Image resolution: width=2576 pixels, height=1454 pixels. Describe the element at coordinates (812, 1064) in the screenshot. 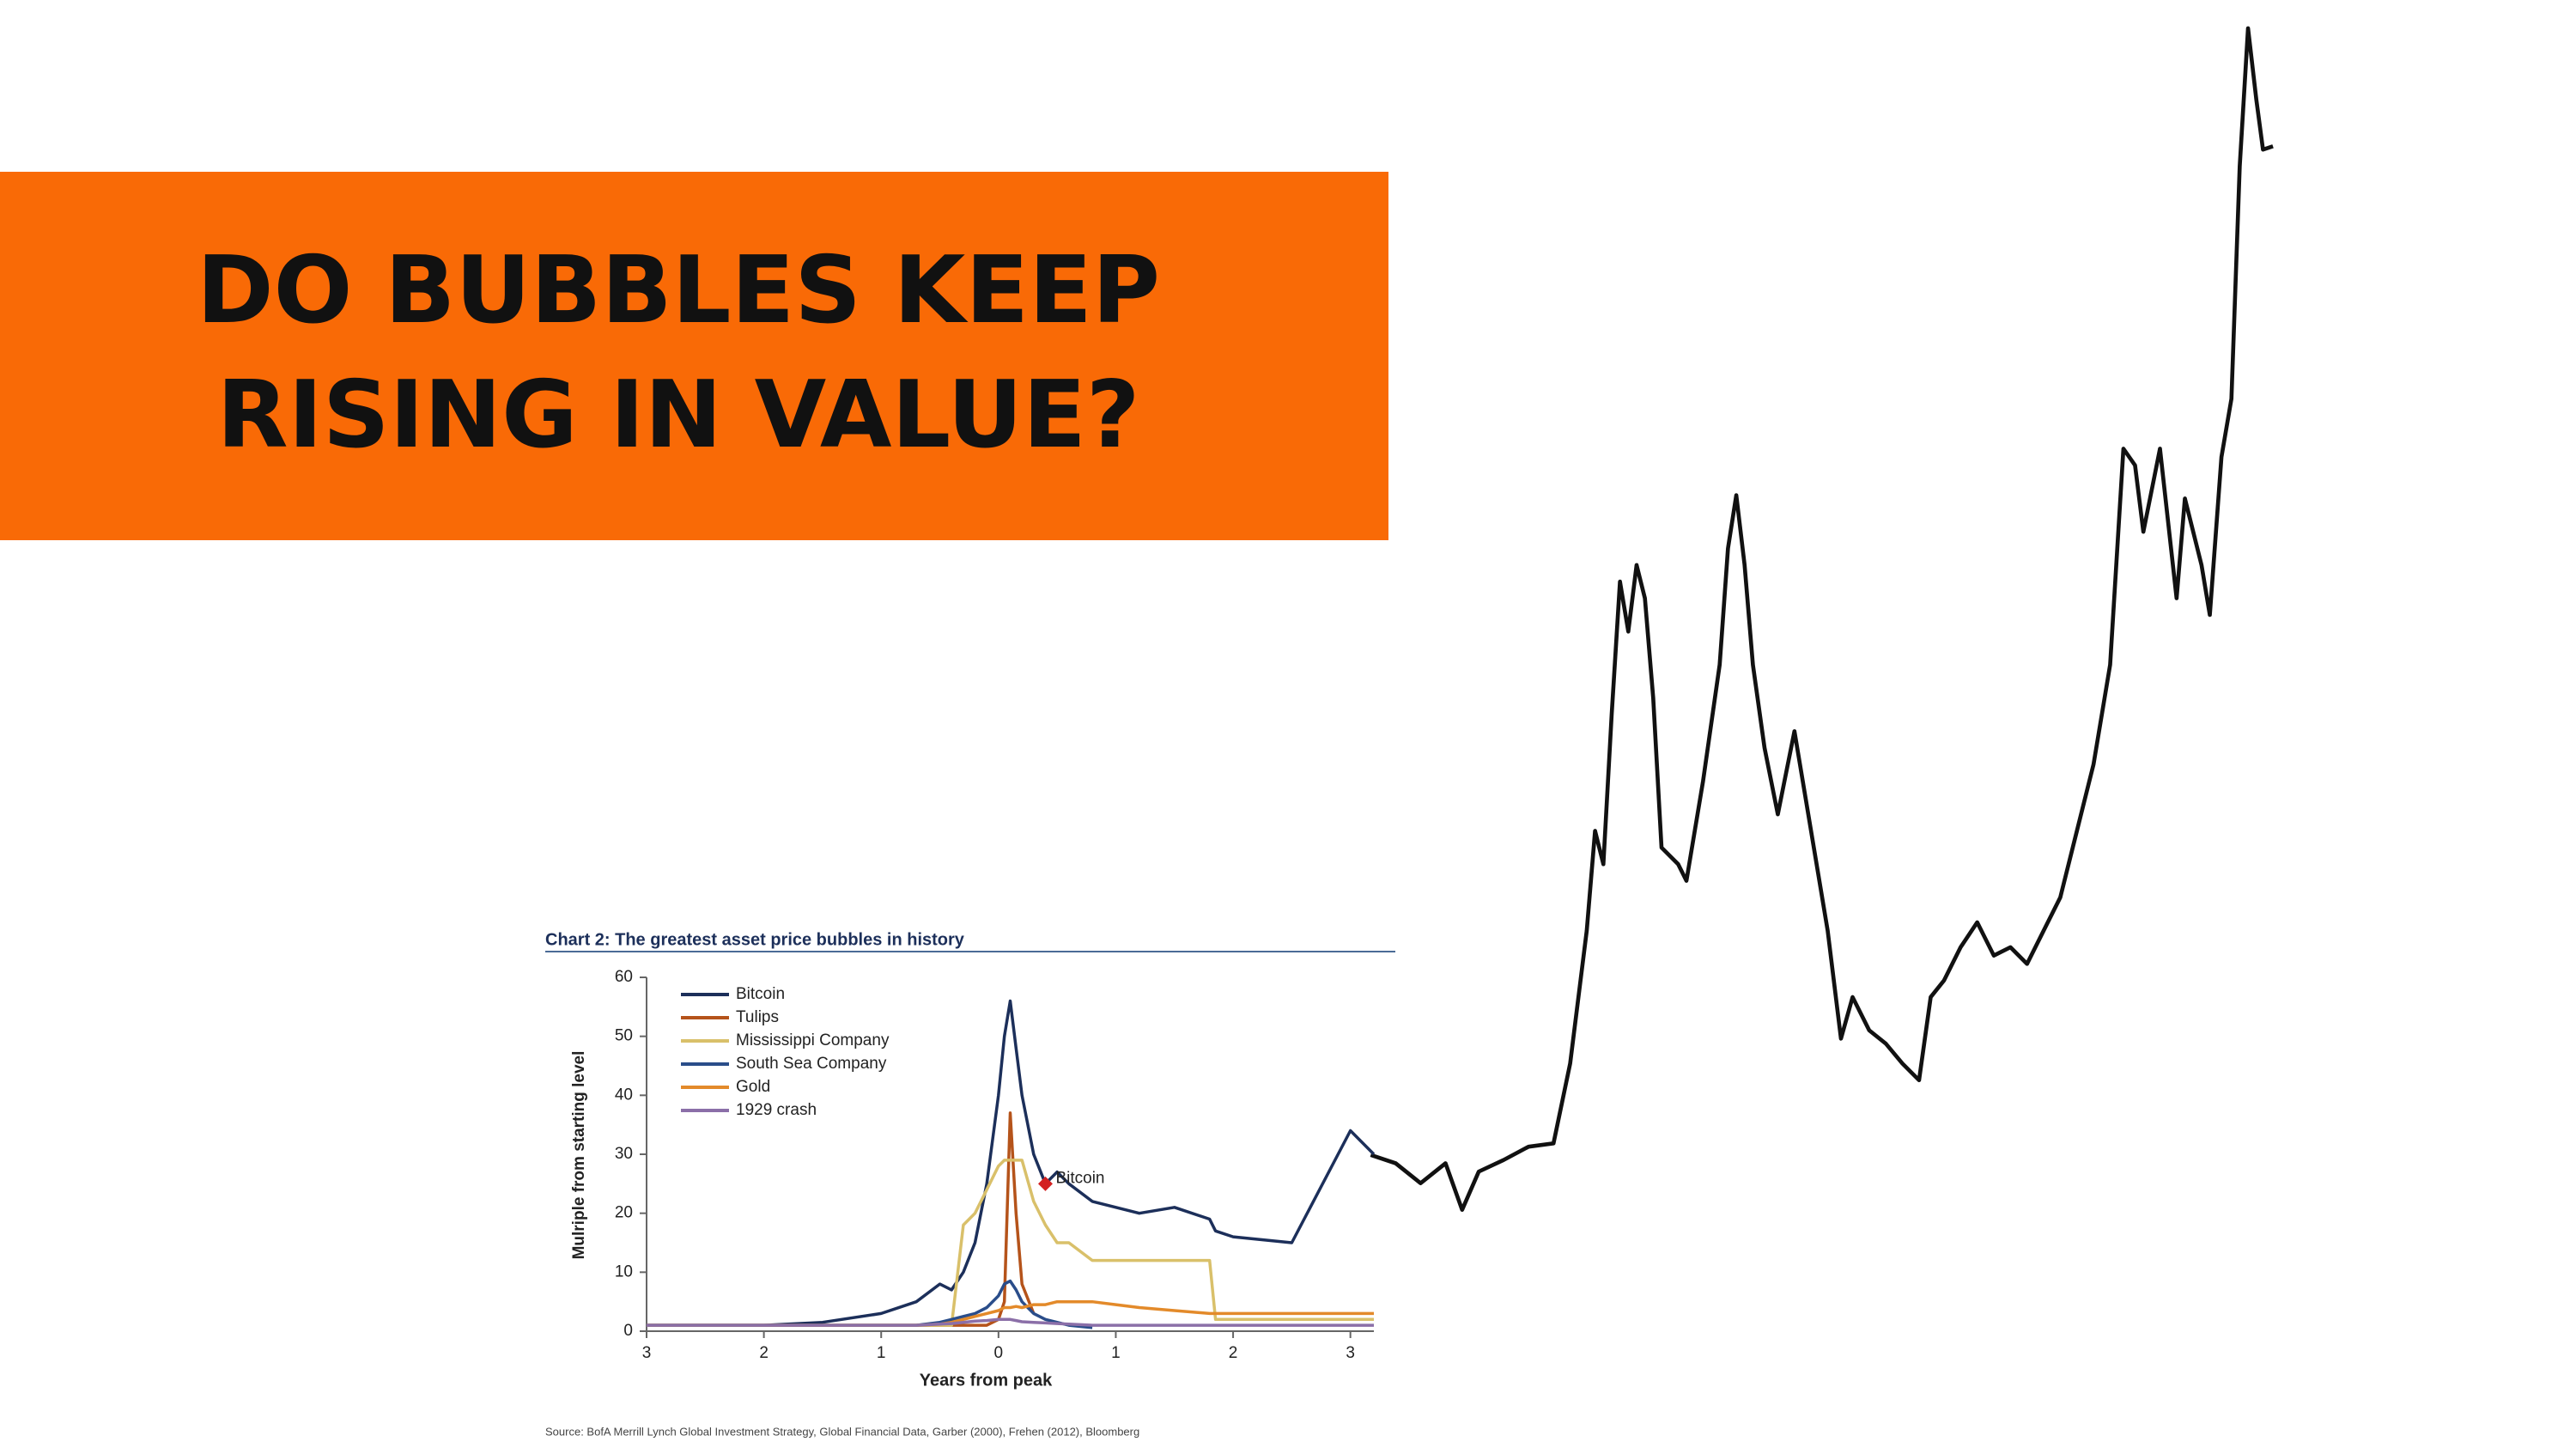

I see `legend-label: South Sea Company` at that location.